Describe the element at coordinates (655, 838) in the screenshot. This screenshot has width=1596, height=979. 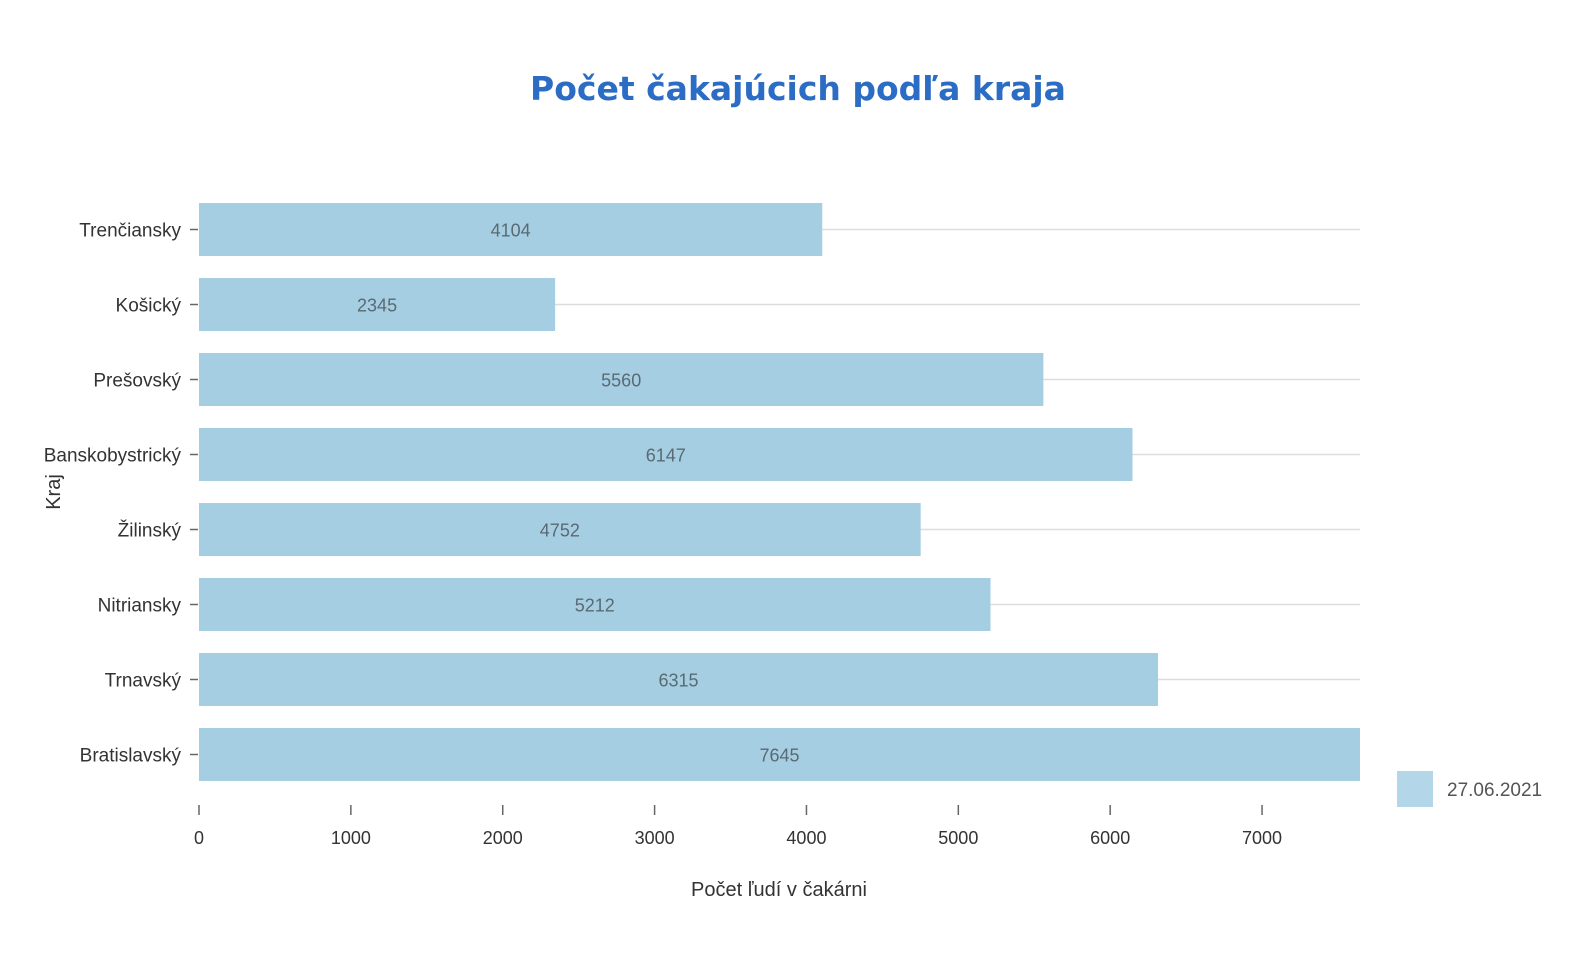
I see `x-tick-label: 3000` at that location.